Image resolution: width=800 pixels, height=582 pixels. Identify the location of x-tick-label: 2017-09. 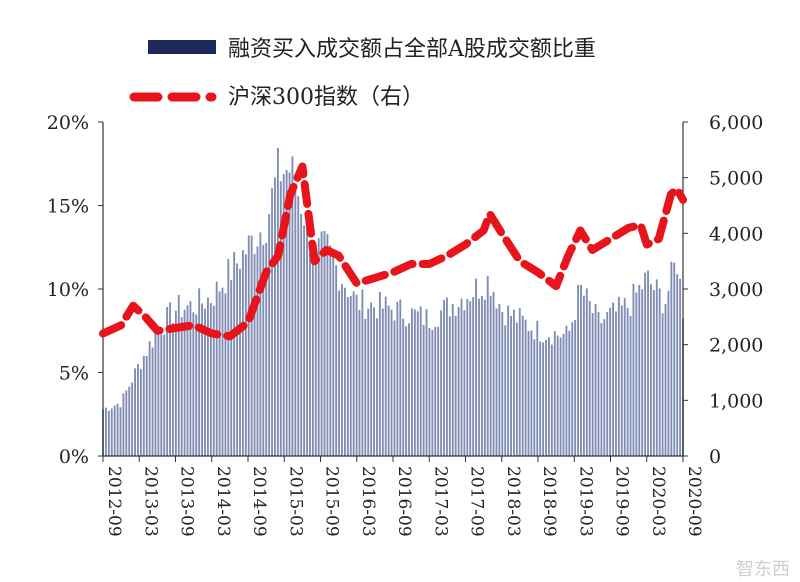
(477, 501).